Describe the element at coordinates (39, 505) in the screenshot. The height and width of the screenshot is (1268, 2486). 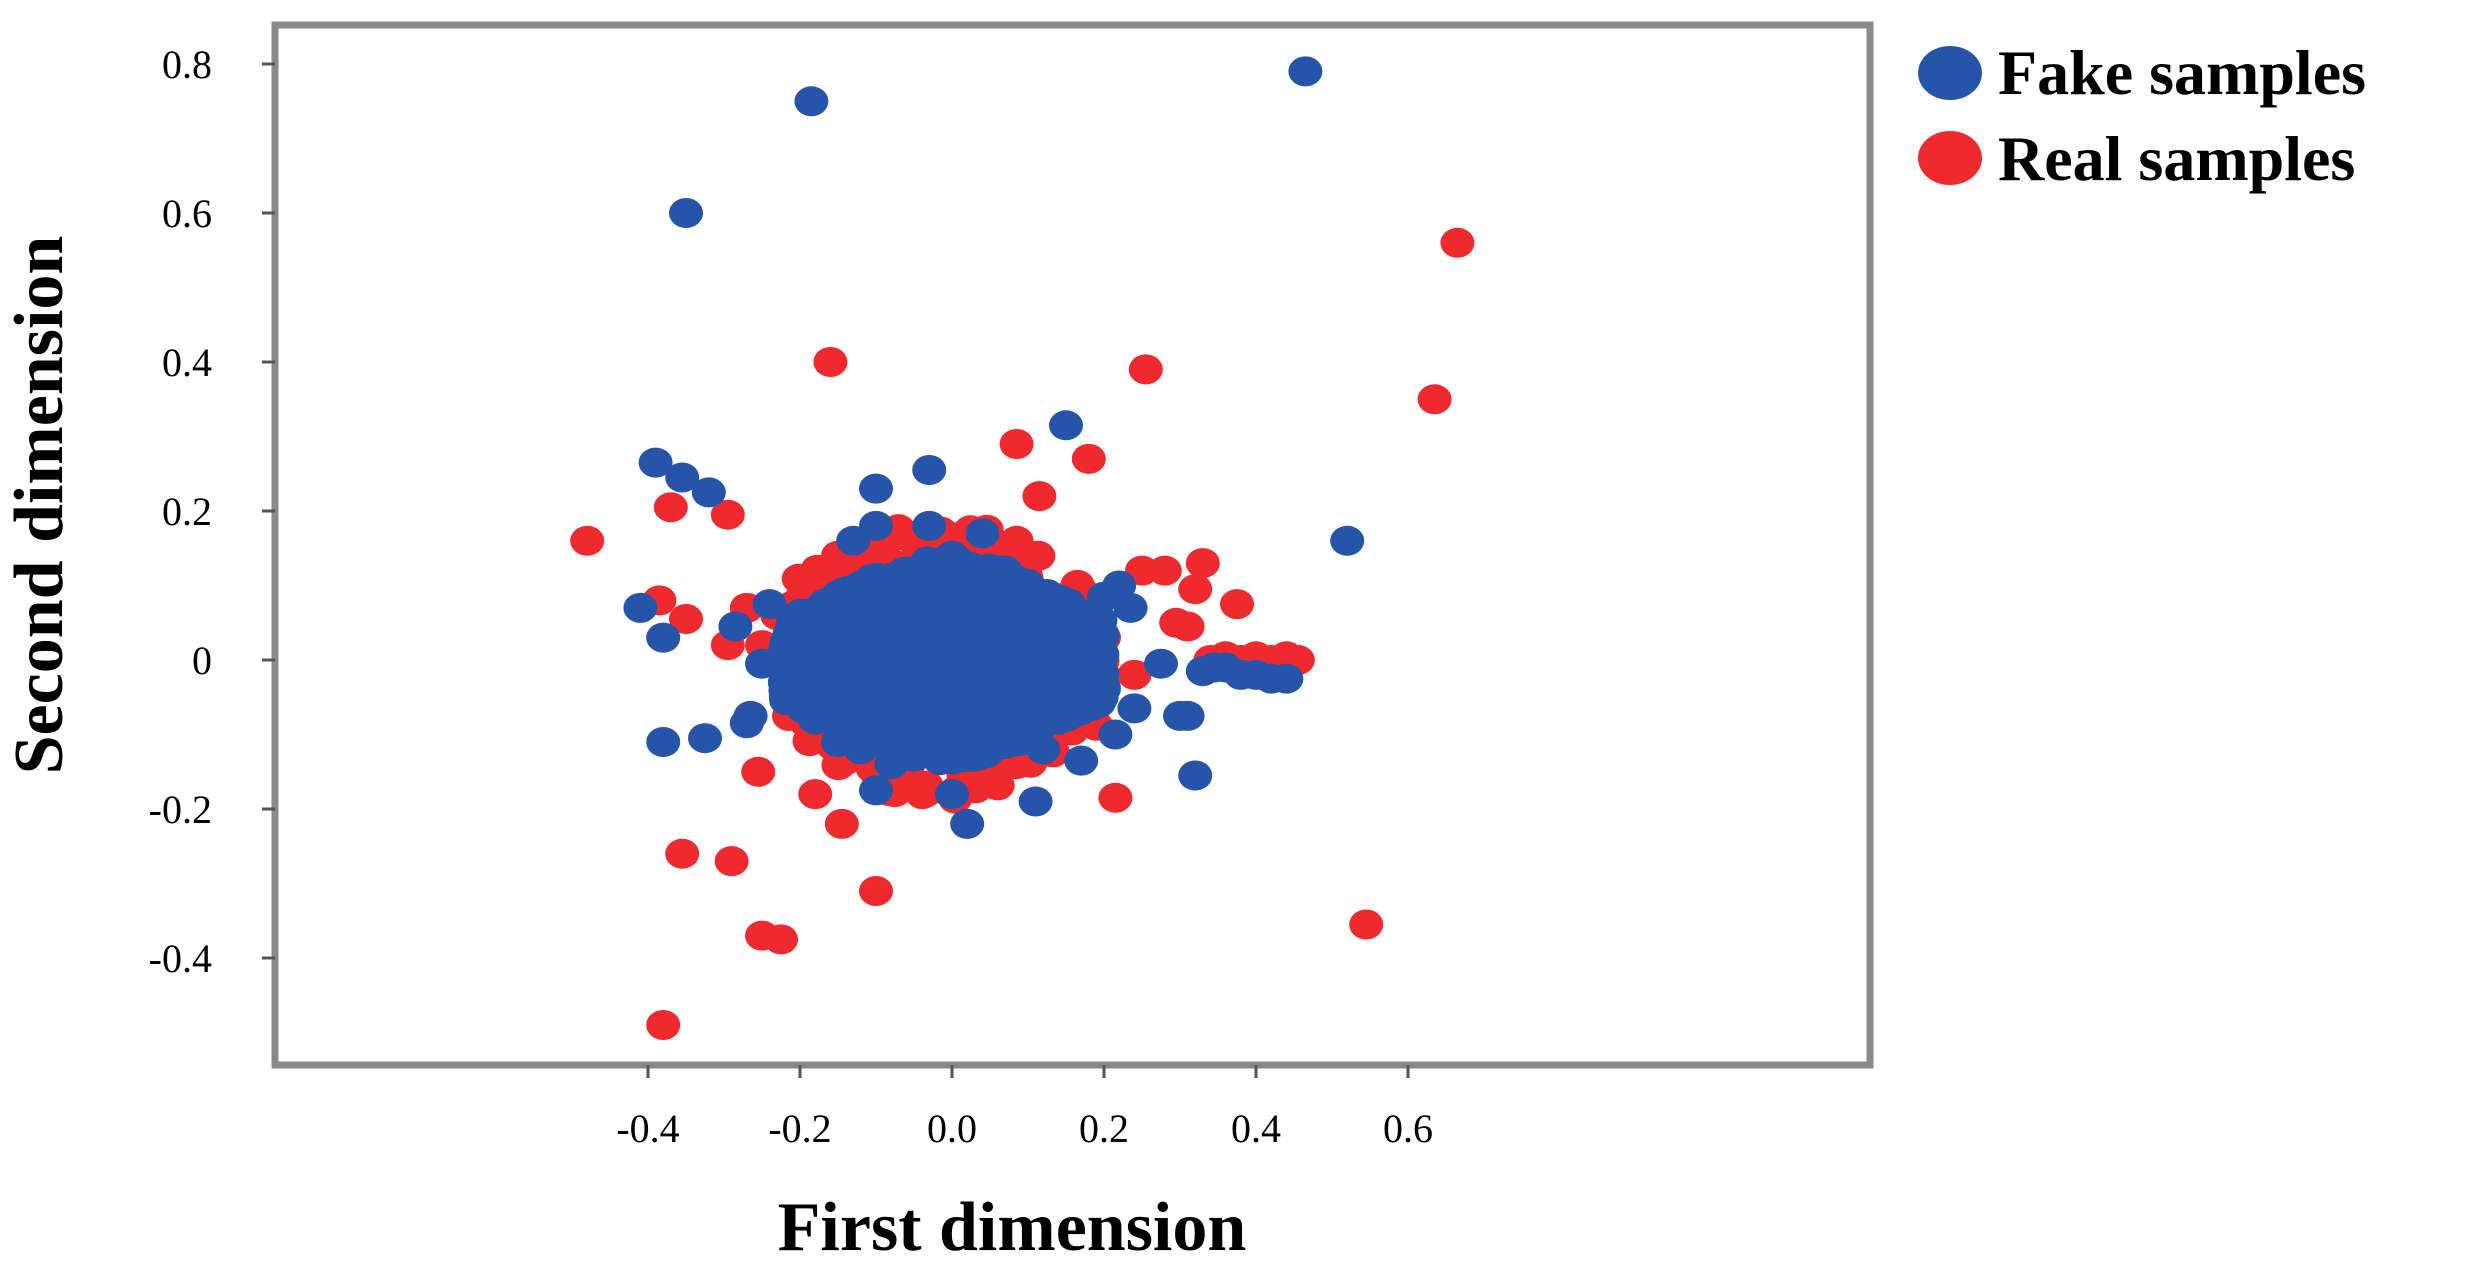
I see `y-axis-title: Second dimension` at that location.